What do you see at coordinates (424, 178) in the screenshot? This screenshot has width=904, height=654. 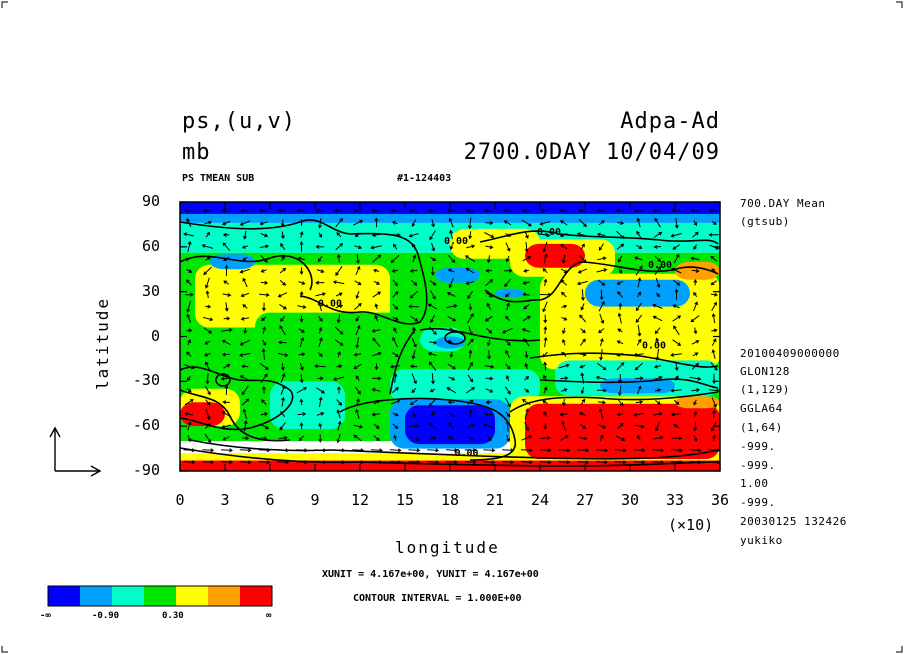 I see `plot-run-number: #1-124403` at bounding box center [424, 178].